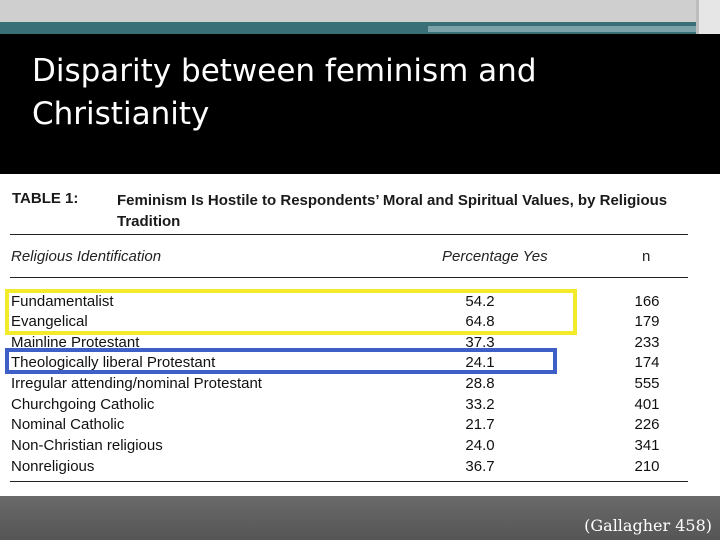 This screenshot has width=720, height=540. I want to click on table-row: Evangelical 64.8 179, so click(360, 323).